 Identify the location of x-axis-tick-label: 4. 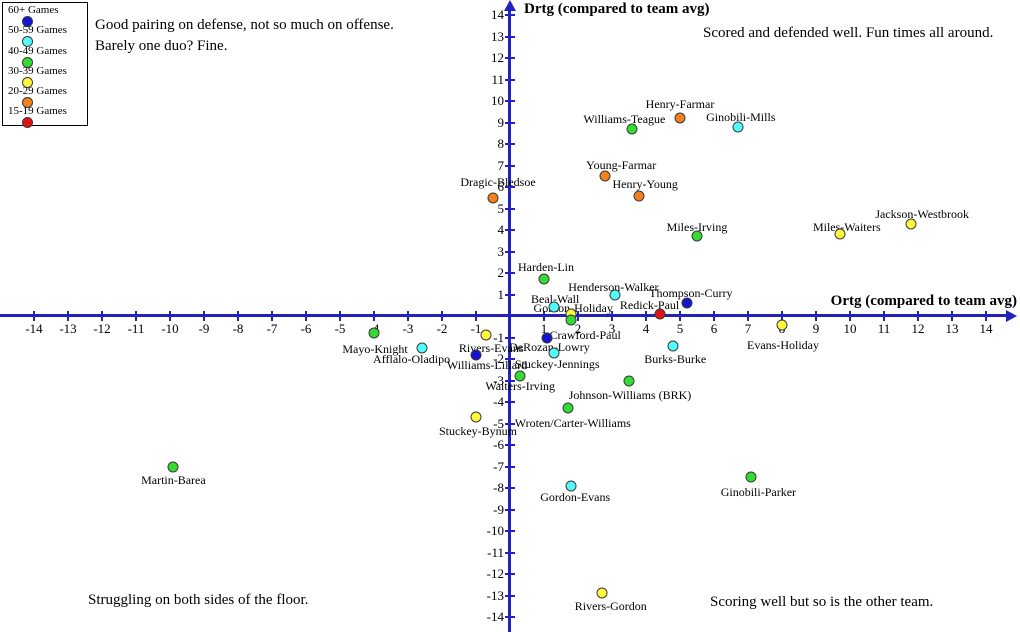
(646, 328).